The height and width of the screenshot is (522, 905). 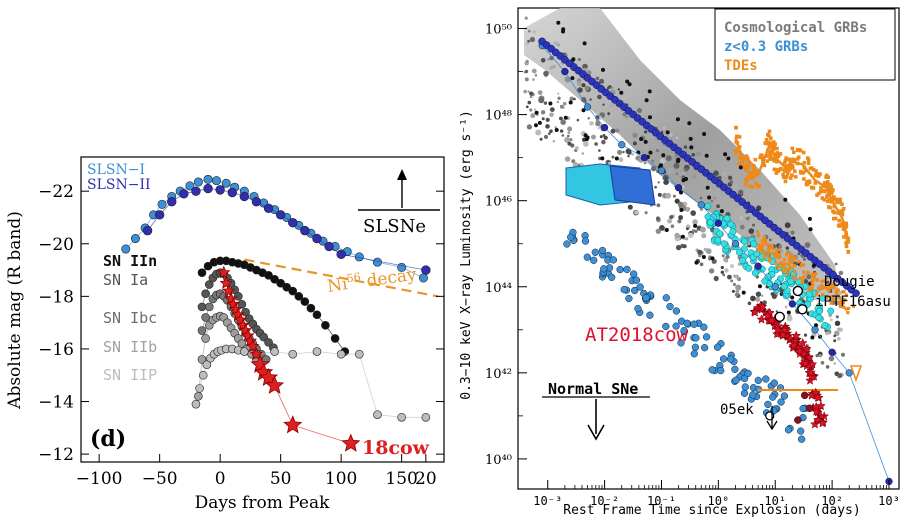 I want to click on legend-cosmological-grbs: Cosmological GRBs, so click(x=795, y=28).